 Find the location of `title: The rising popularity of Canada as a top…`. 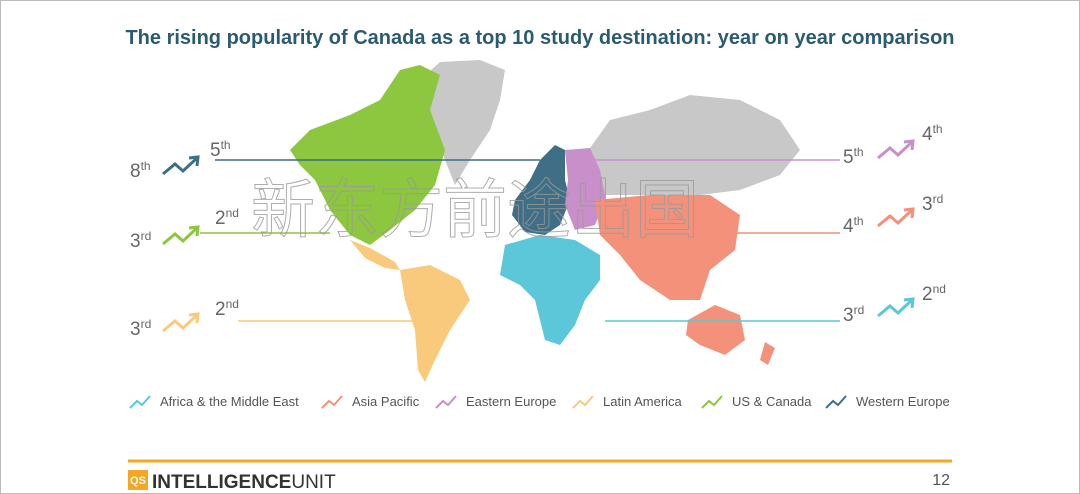

title: The rising popularity of Canada as a top… is located at coordinates (539, 38).